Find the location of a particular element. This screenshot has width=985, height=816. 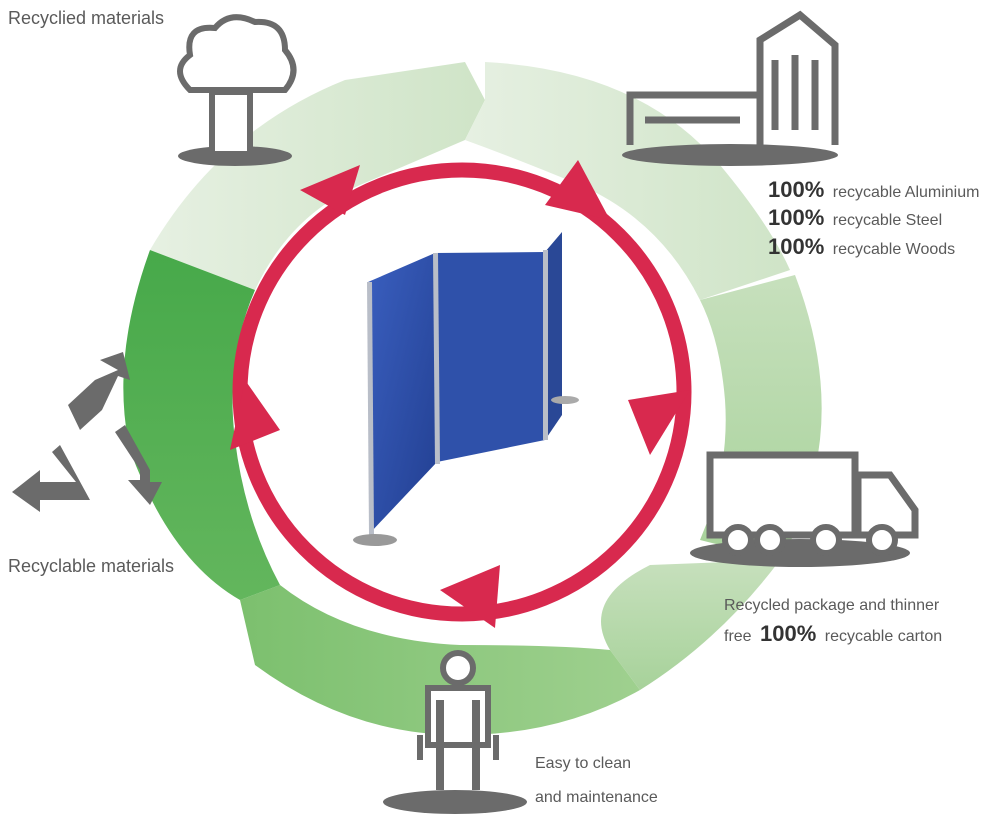

truck-icon is located at coordinates (804, 509).